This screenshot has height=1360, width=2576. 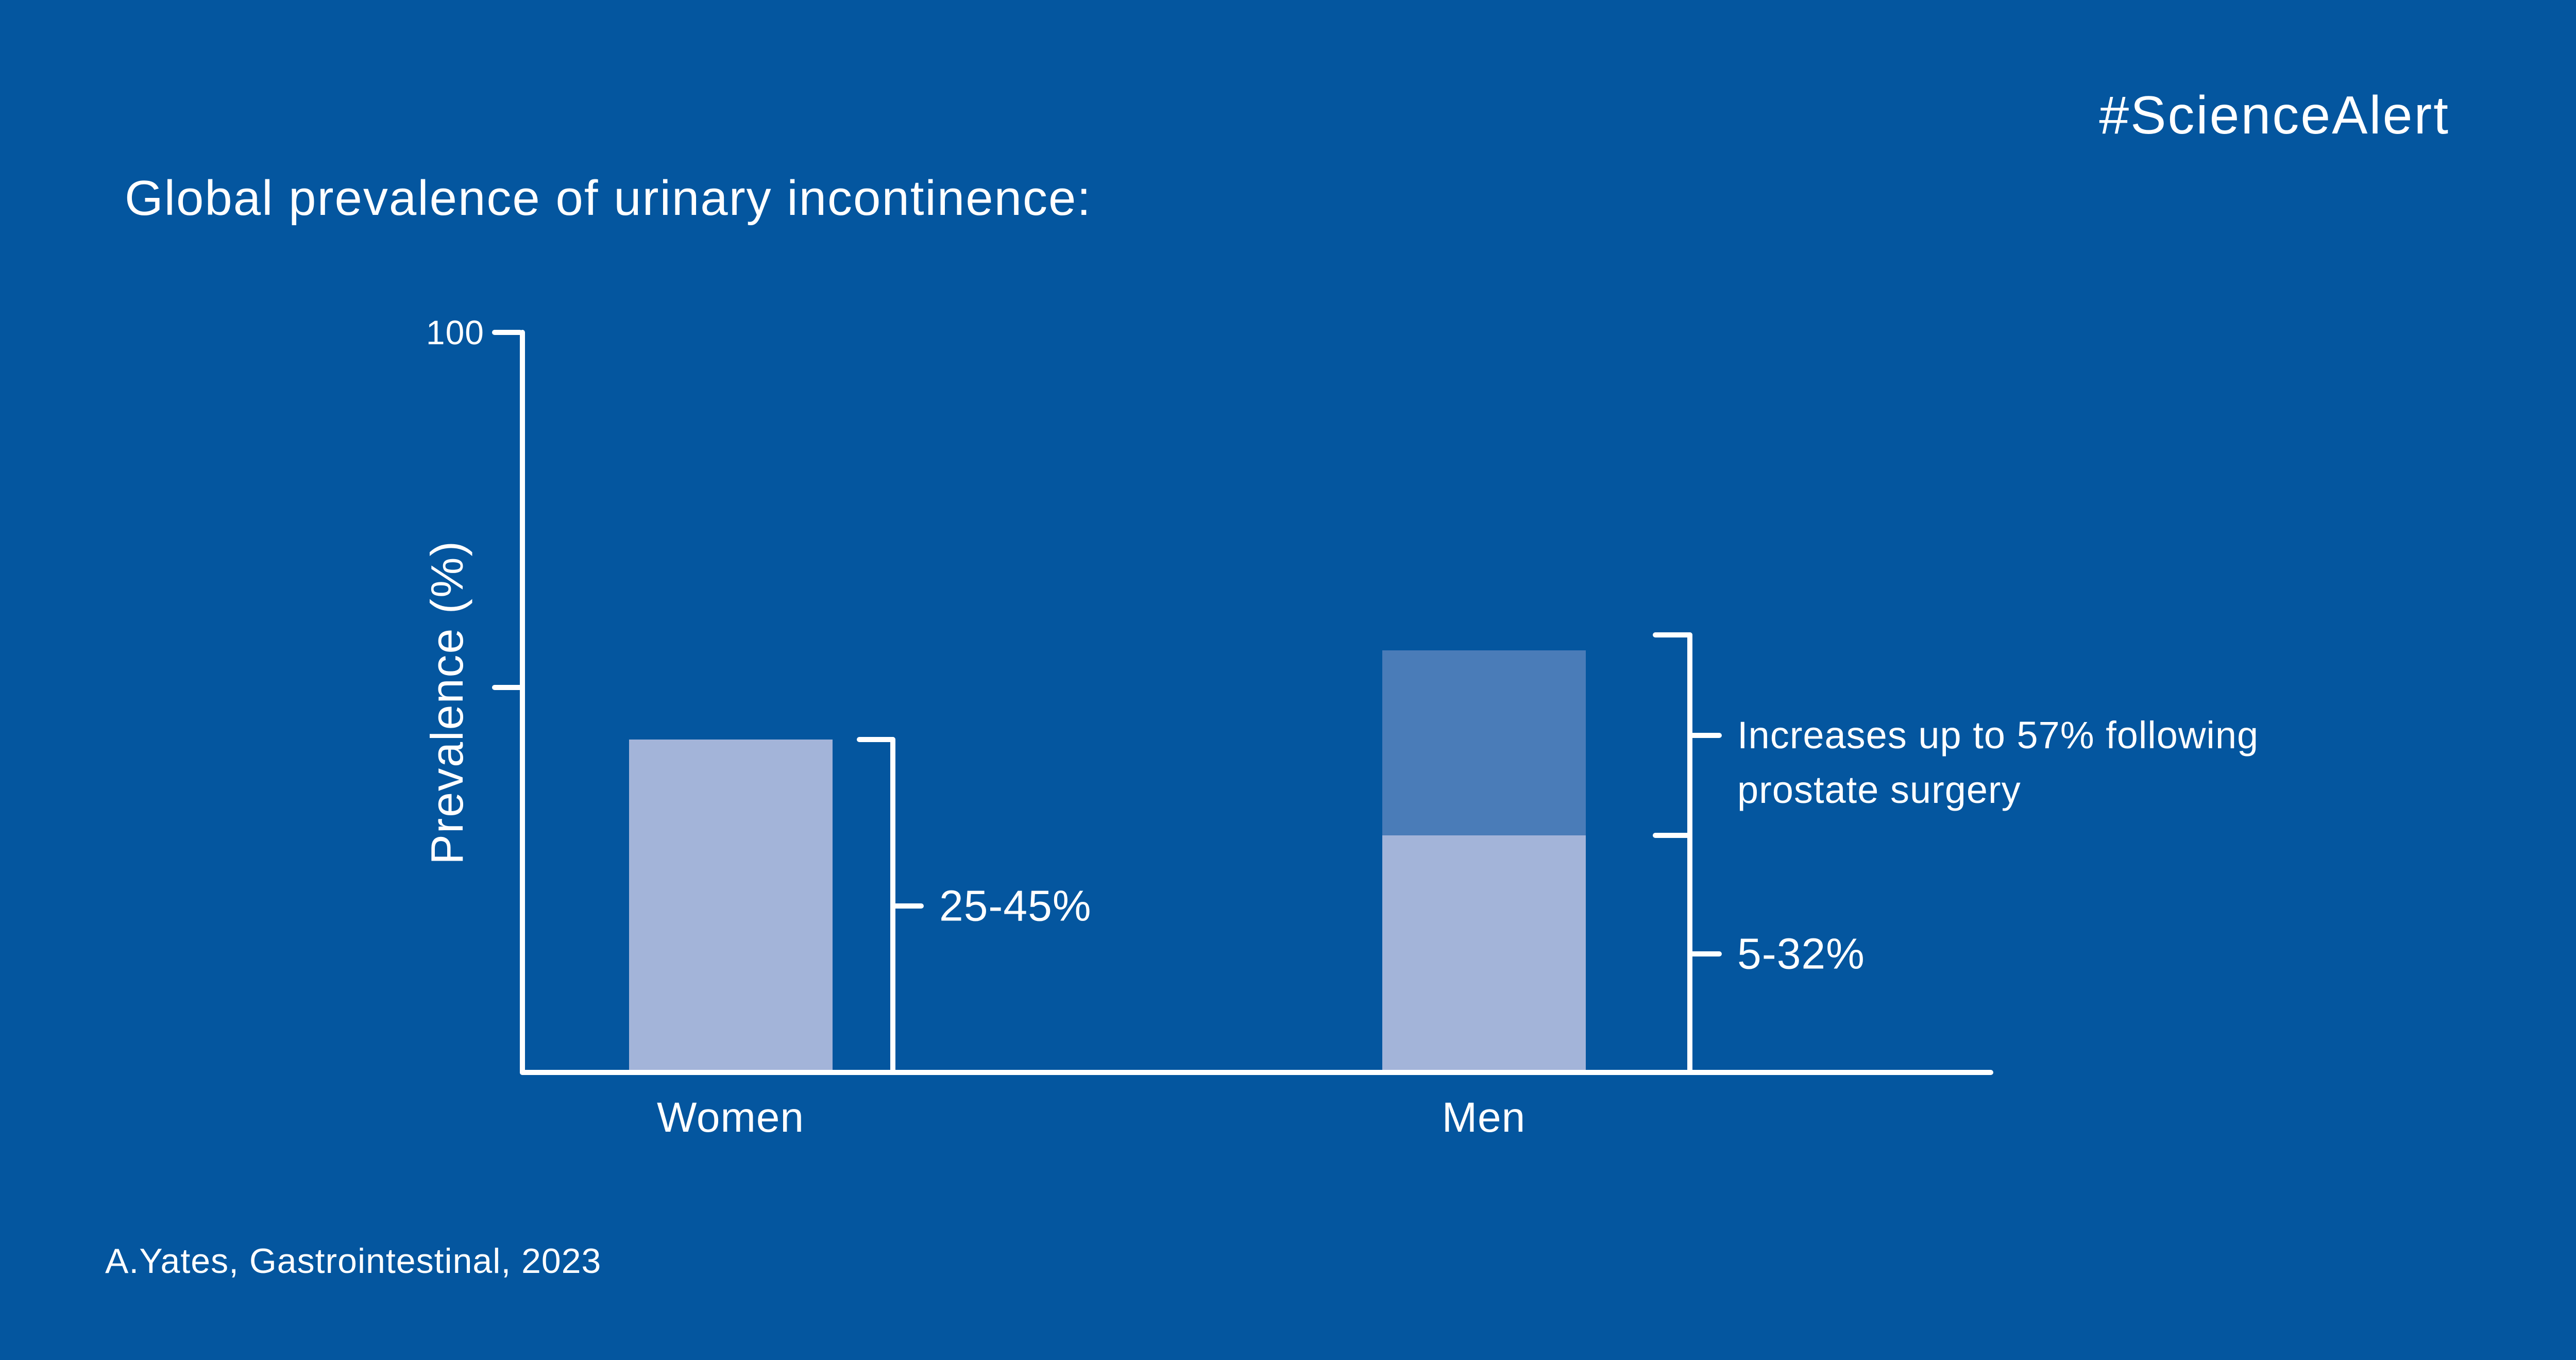 I want to click on bar-women-base, so click(x=731, y=906).